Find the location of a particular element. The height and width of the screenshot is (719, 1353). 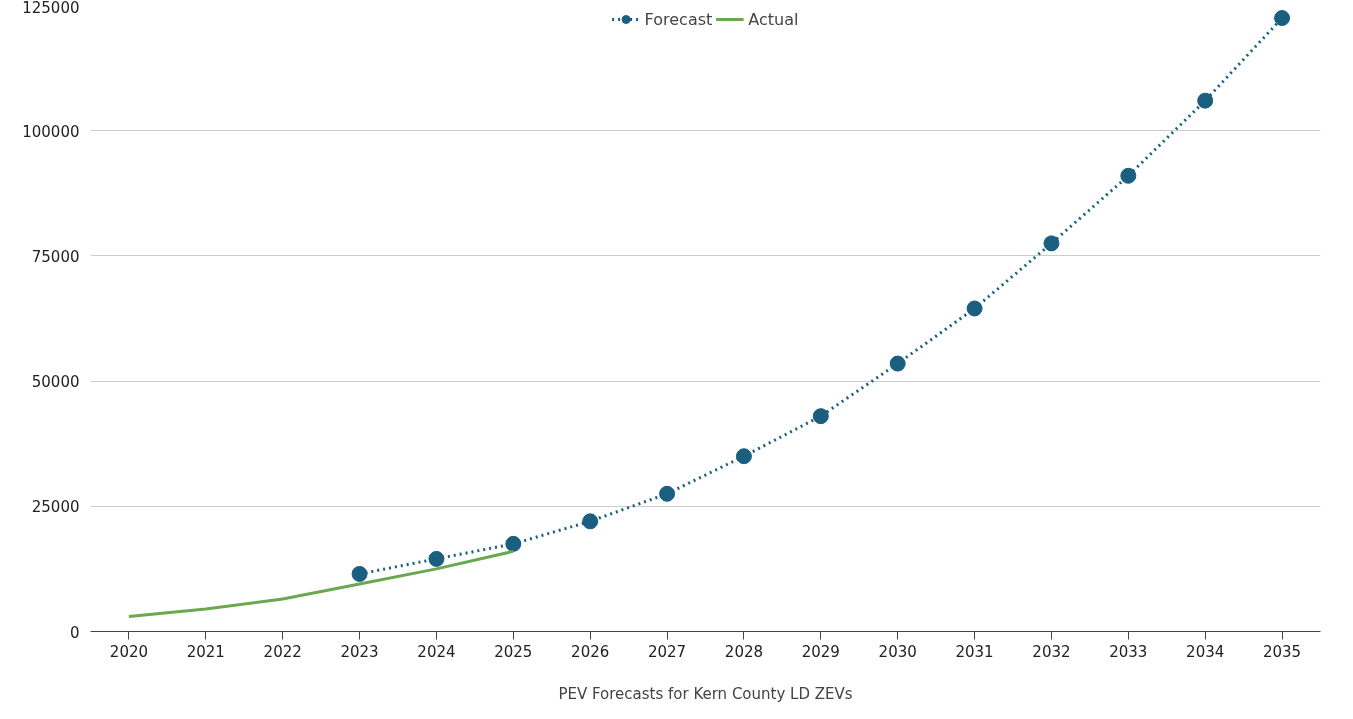

y-tick-label: 100000 is located at coordinates (51, 131).